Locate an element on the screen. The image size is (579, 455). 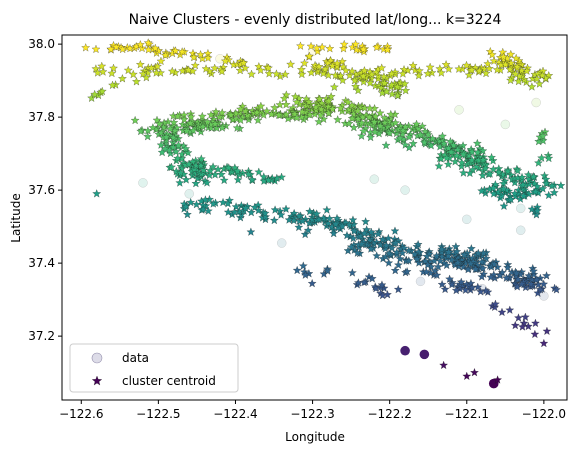
x-tick-label: −122.5 is located at coordinates (158, 414).